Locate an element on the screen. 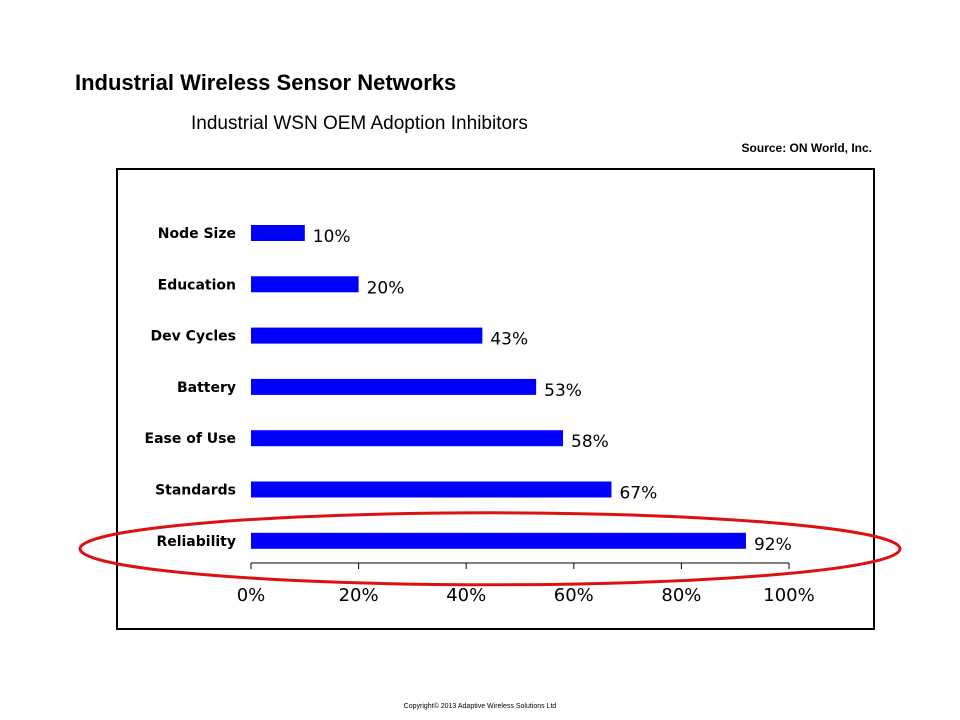  x-tick-label-20: 20% is located at coordinates (359, 595).